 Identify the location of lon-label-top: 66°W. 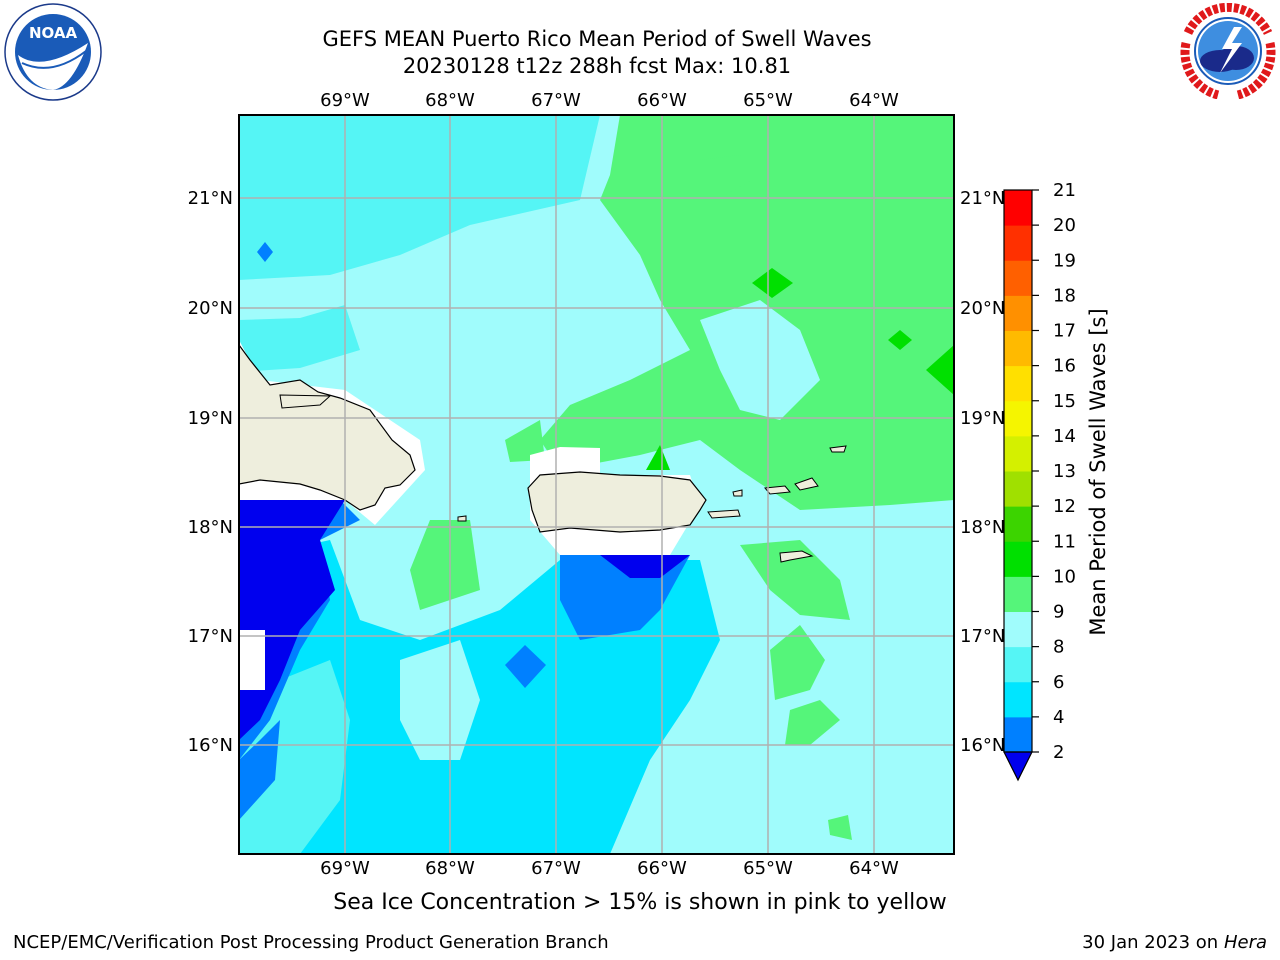
(662, 100).